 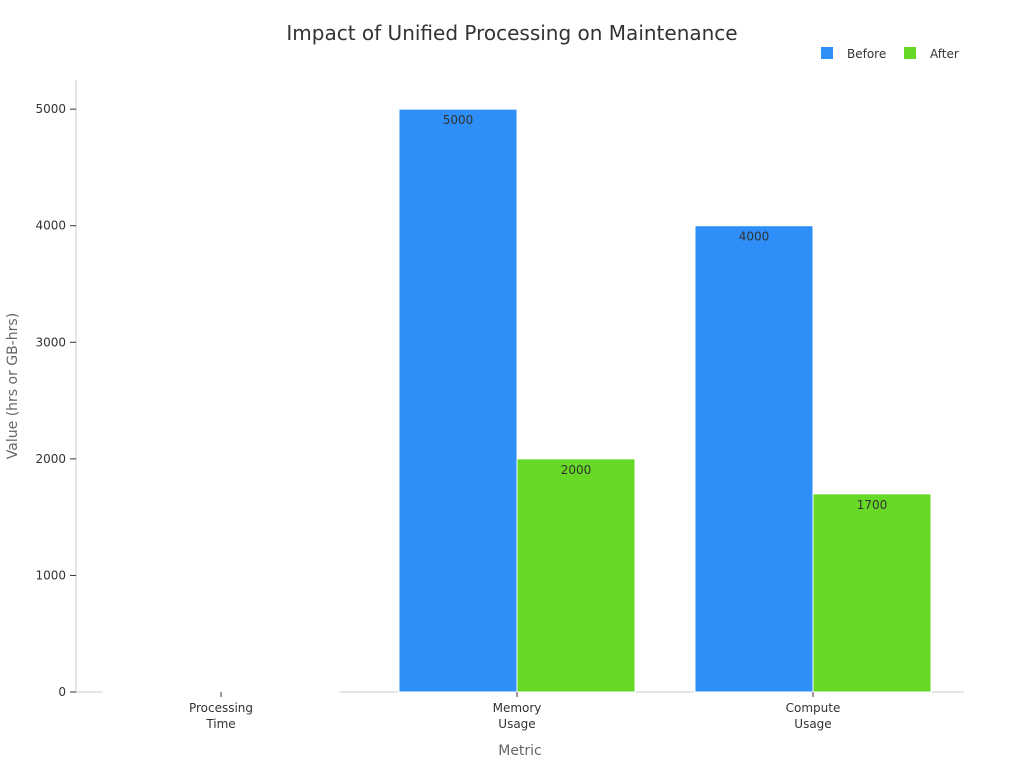 What do you see at coordinates (754, 237) in the screenshot?
I see `data-label-before-2: 4000` at bounding box center [754, 237].